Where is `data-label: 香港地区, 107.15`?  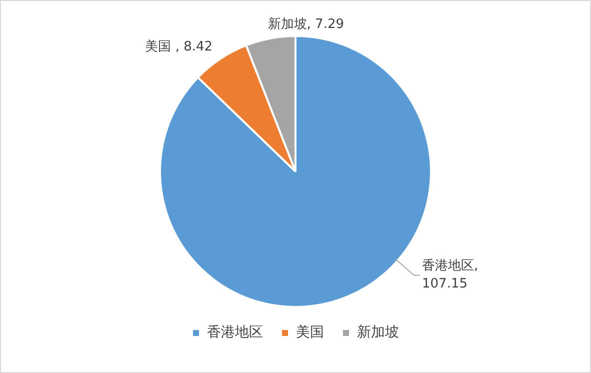 data-label: 香港地区, 107.15 is located at coordinates (450, 275).